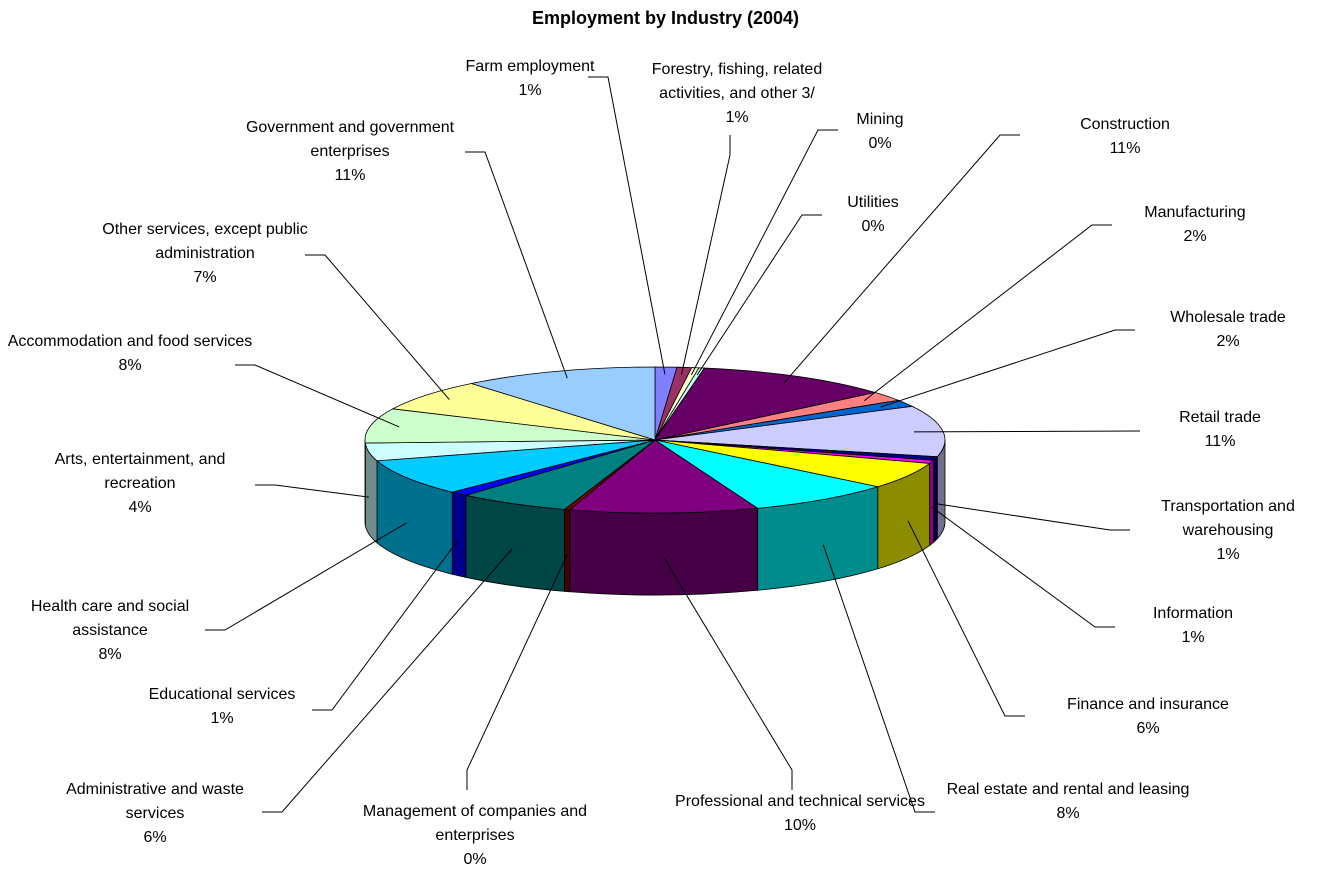 The height and width of the screenshot is (872, 1331). I want to click on category-label: Real estate and rental and leasing, so click(1068, 790).